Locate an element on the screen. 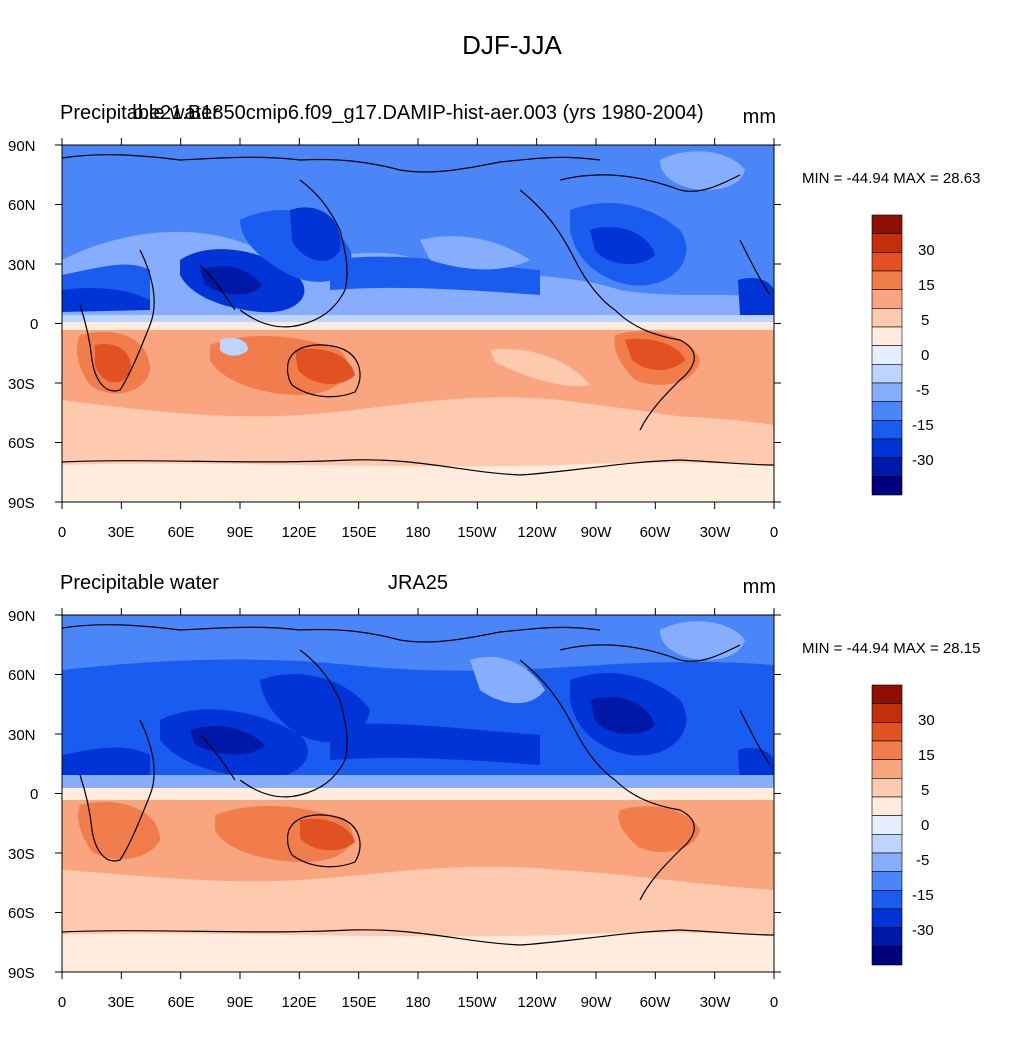 Image resolution: width=1024 pixels, height=1040 pixels. antarctica-neutral is located at coordinates (418, 482).